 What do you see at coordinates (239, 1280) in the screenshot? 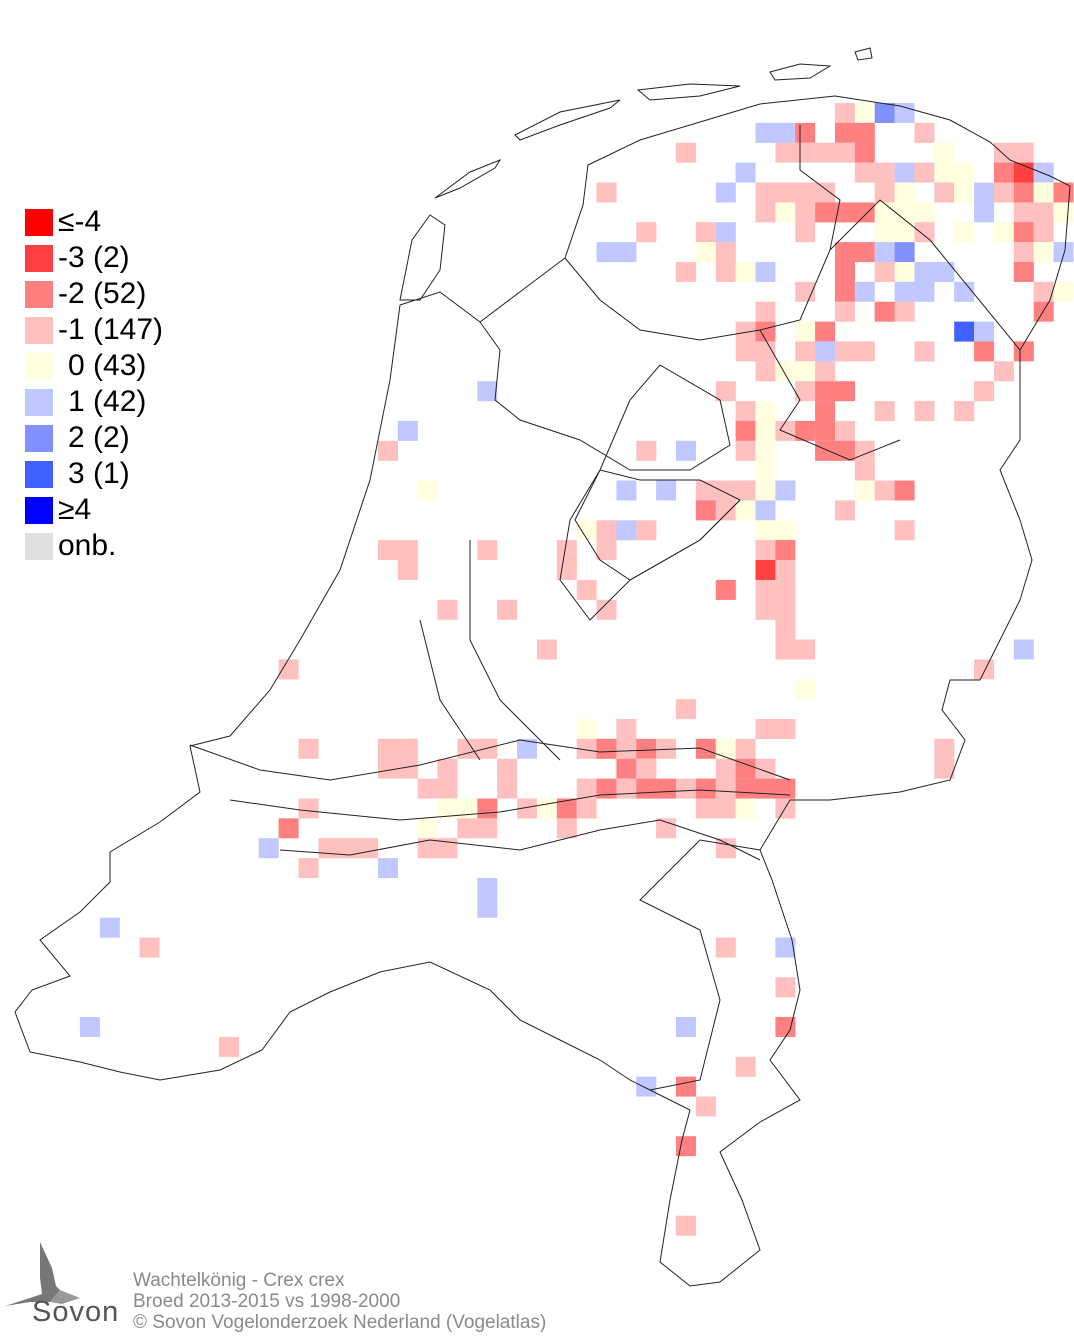
I see `species-name: Wachtelkönig - Crex crex` at bounding box center [239, 1280].